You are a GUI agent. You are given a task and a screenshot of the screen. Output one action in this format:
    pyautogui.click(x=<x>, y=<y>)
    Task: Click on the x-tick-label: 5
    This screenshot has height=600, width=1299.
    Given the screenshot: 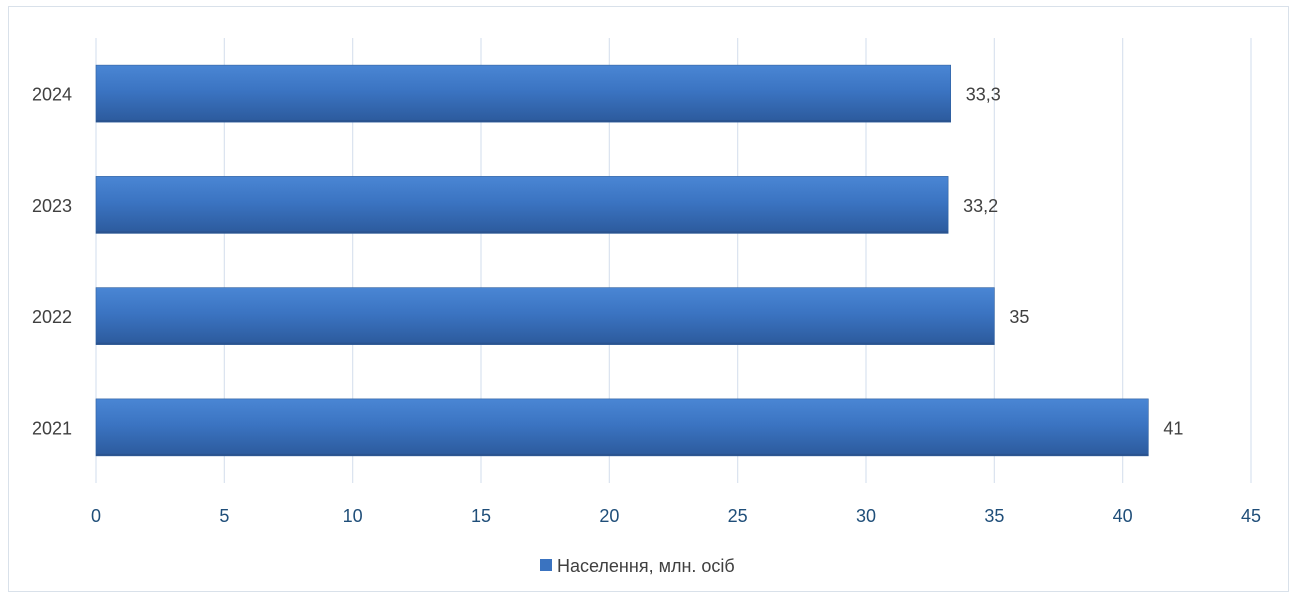 What is the action you would take?
    pyautogui.click(x=224, y=516)
    